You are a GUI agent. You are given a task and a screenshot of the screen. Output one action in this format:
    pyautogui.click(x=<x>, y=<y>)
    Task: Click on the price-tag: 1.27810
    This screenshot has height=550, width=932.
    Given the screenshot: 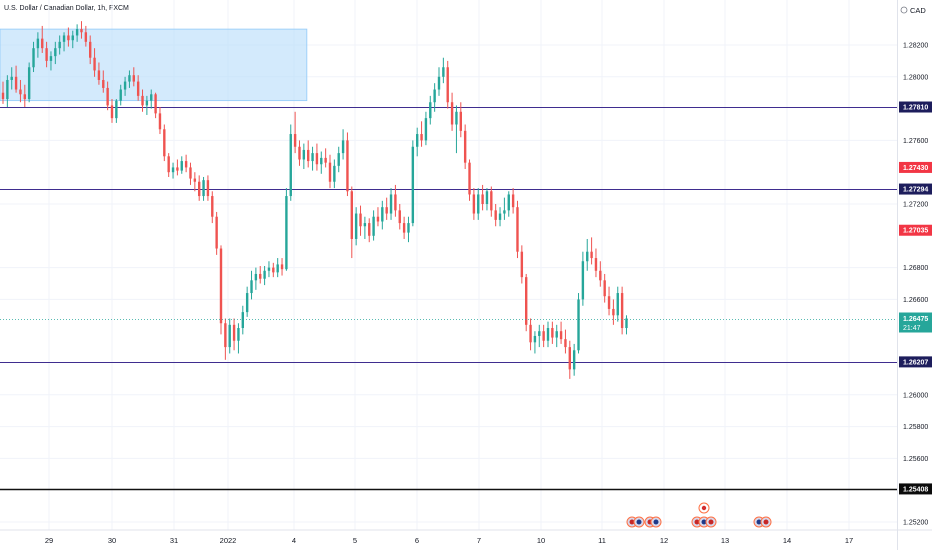 What is the action you would take?
    pyautogui.click(x=915, y=107)
    